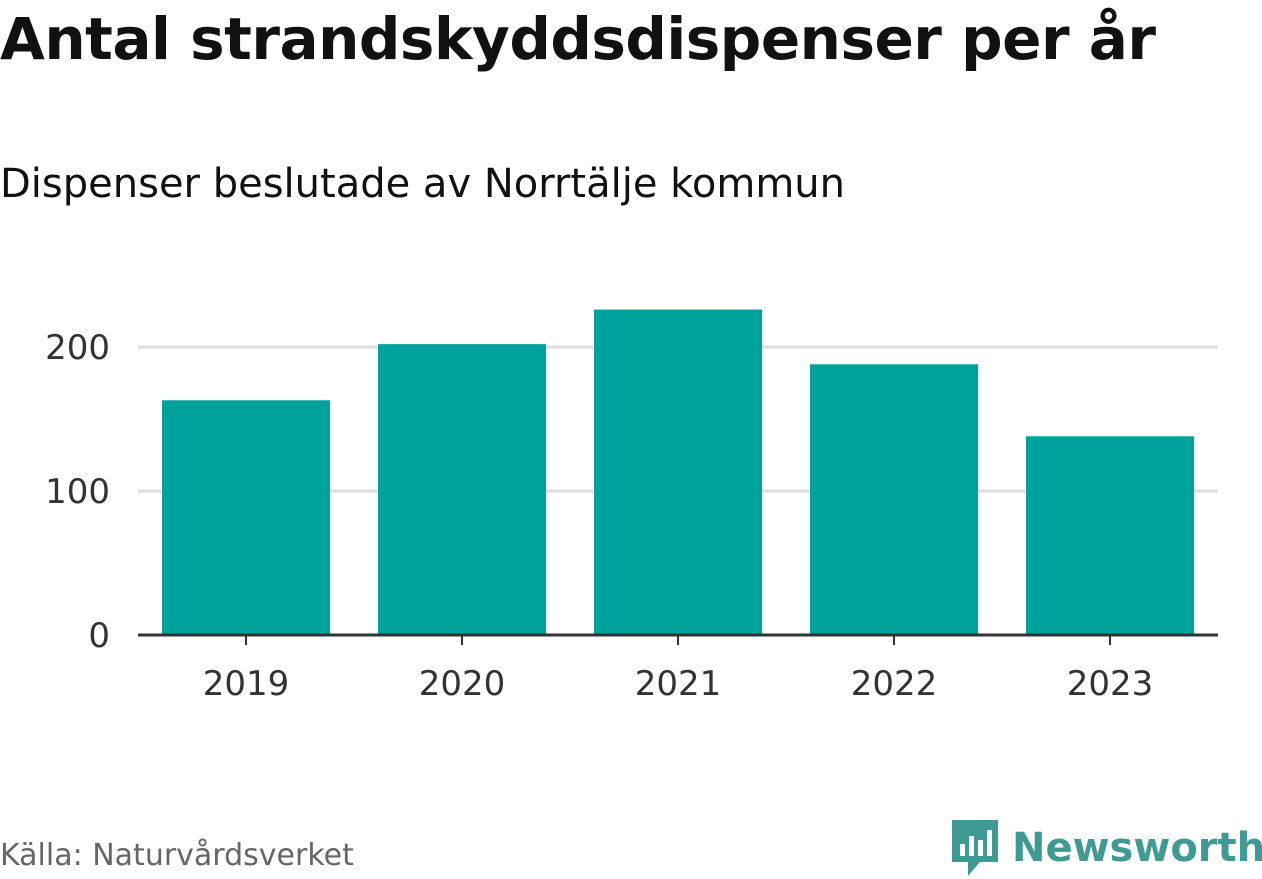  I want to click on x-axis, so click(678, 639).